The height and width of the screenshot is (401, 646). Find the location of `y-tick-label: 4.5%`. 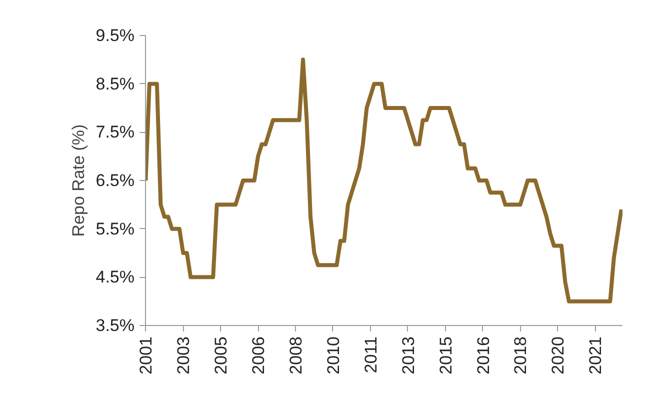

y-tick-label: 4.5% is located at coordinates (115, 277).